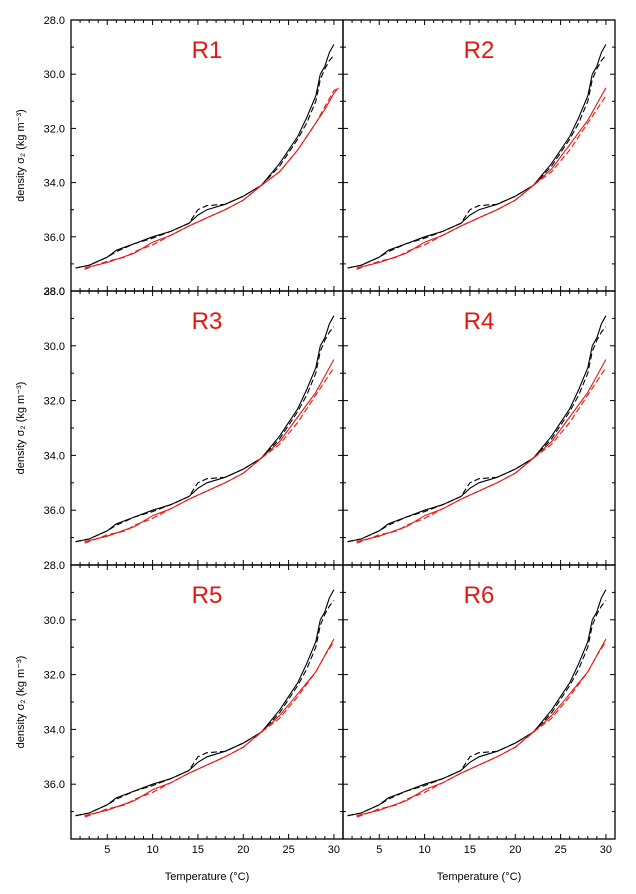 This screenshot has width=636, height=894. What do you see at coordinates (207, 321) in the screenshot?
I see `panel-title: R3` at bounding box center [207, 321].